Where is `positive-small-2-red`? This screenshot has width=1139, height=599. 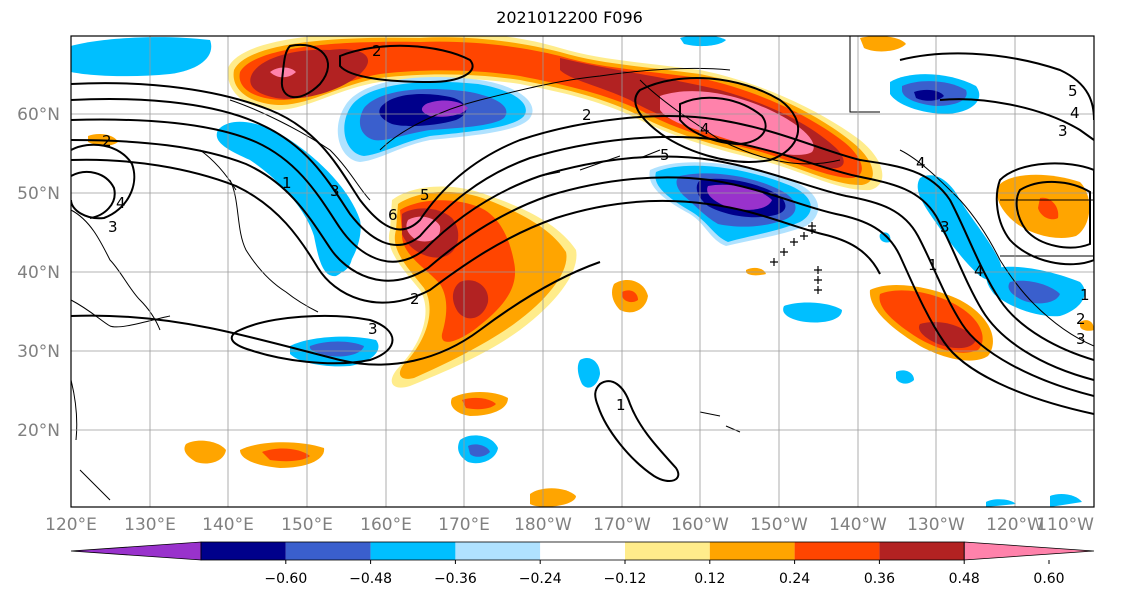
positive-small-2-red is located at coordinates (479, 403).